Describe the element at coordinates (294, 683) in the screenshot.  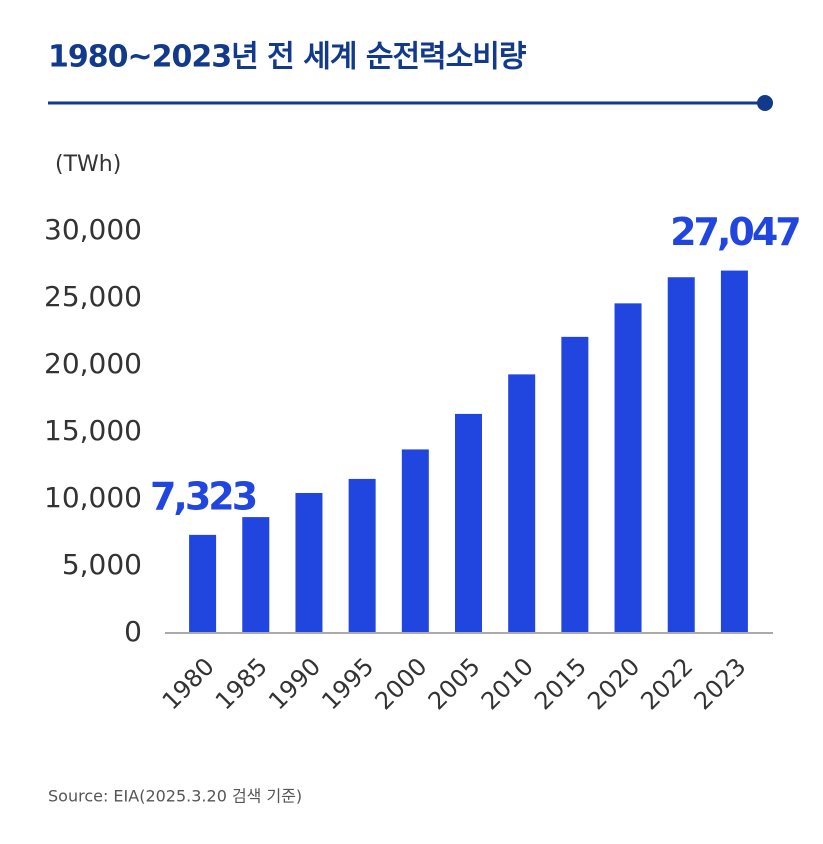
I see `x-tick-label: 1990` at that location.